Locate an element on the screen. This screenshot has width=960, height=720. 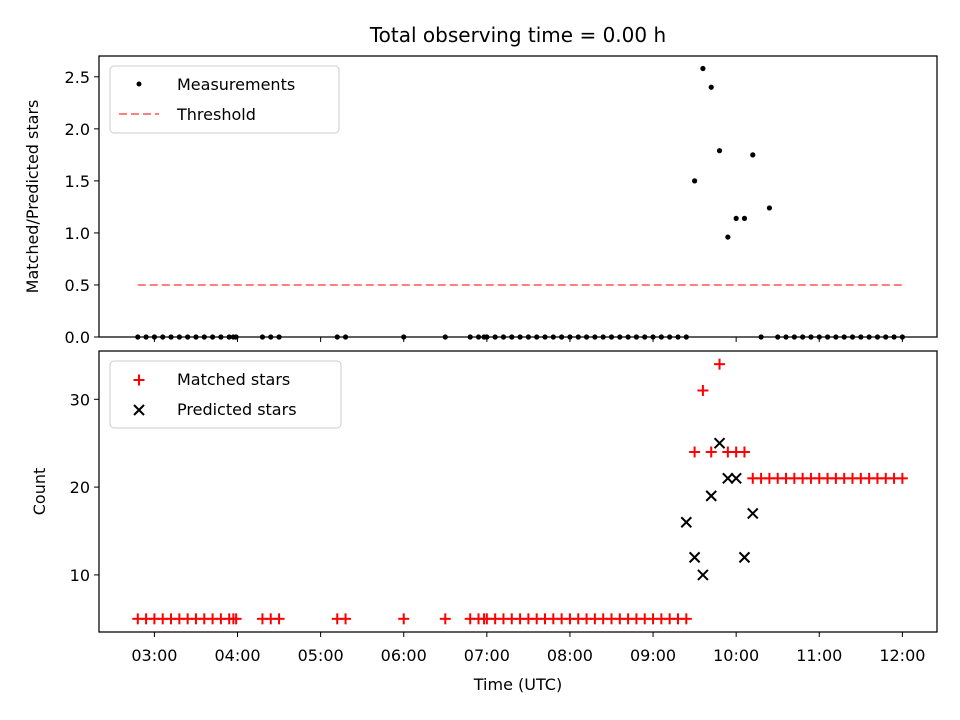
x-tick-label: 06:00 is located at coordinates (404, 655).